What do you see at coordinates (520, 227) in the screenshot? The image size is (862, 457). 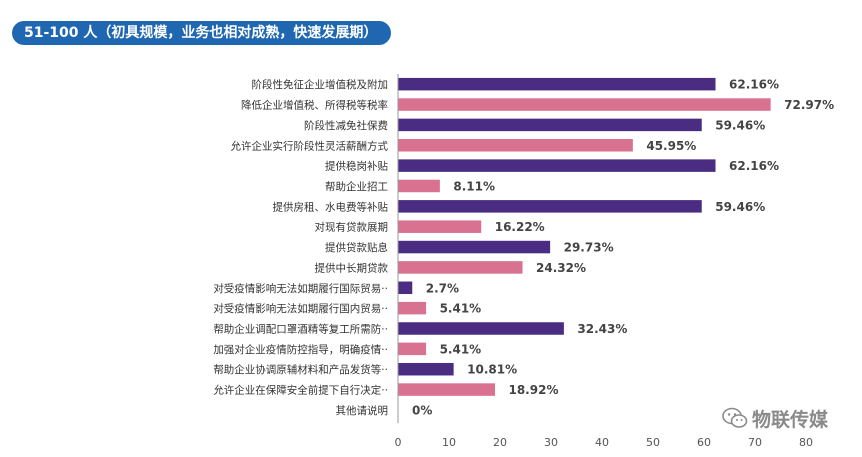 I see `value-label: 16.22%` at bounding box center [520, 227].